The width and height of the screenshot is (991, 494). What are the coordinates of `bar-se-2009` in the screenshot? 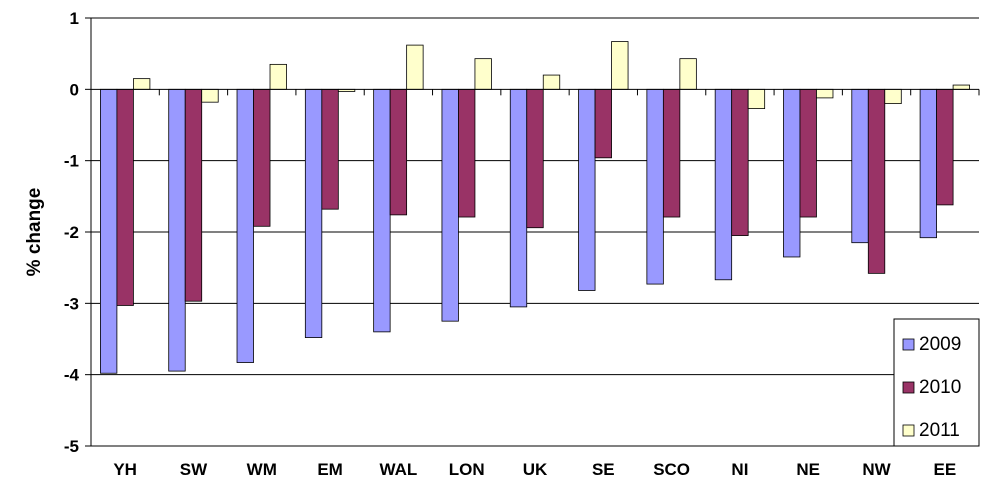 It's located at (587, 189).